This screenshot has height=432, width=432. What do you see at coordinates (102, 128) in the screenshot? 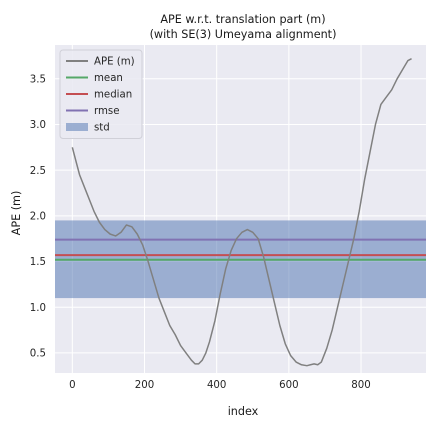
I see `legend-label: std` at bounding box center [102, 128].